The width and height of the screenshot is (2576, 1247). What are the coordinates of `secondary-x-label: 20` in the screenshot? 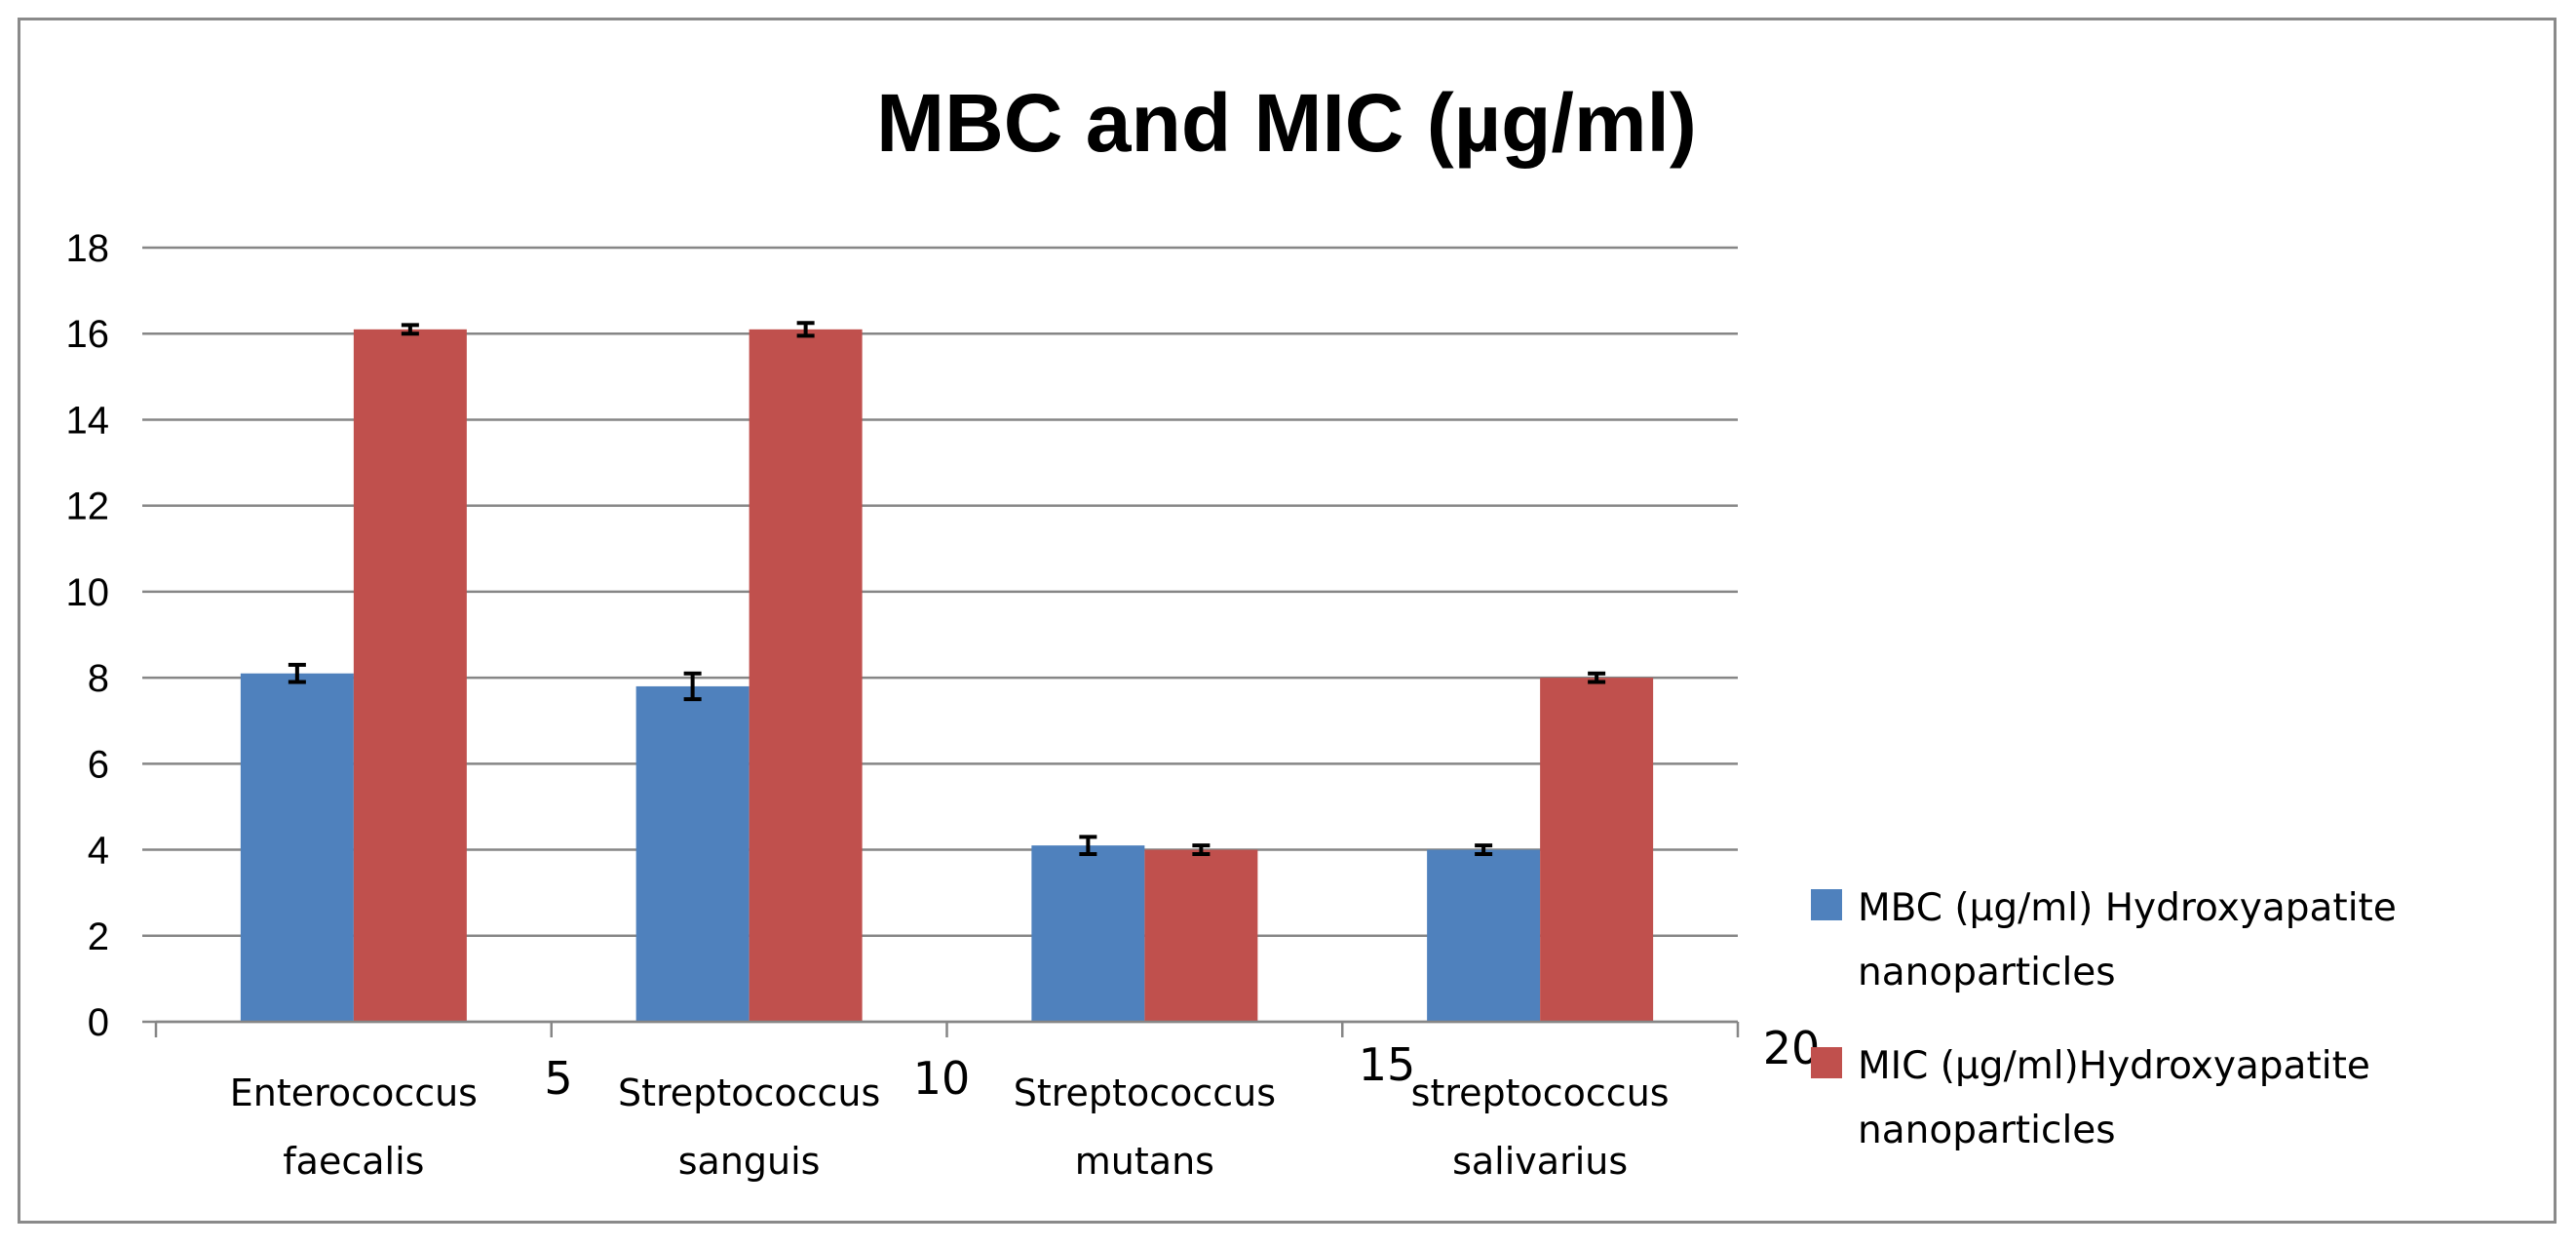 It's located at (1792, 1048).